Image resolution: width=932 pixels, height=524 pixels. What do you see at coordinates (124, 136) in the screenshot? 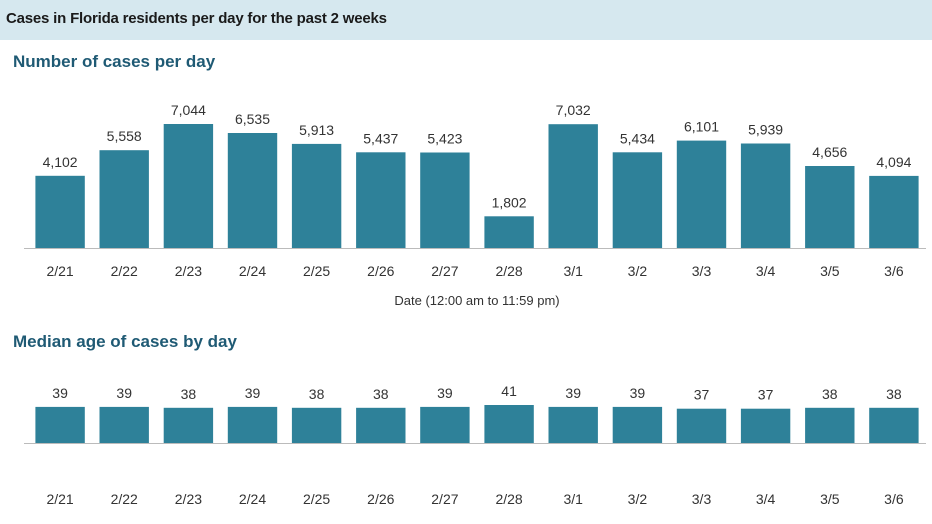
I see `cases-data-label: 5,558` at bounding box center [124, 136].